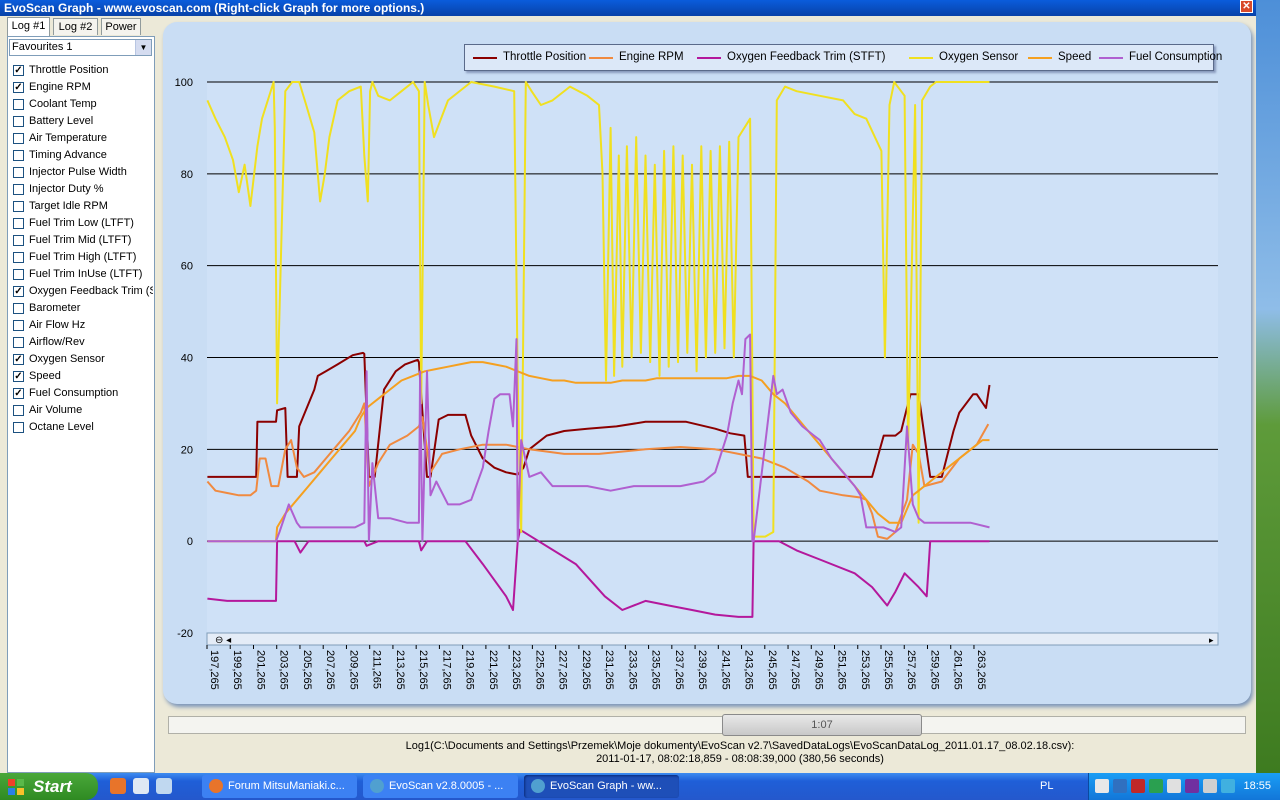 Image resolution: width=1280 pixels, height=800 pixels. Describe the element at coordinates (143, 47) in the screenshot. I see `chevron-down-icon: ▼` at that location.